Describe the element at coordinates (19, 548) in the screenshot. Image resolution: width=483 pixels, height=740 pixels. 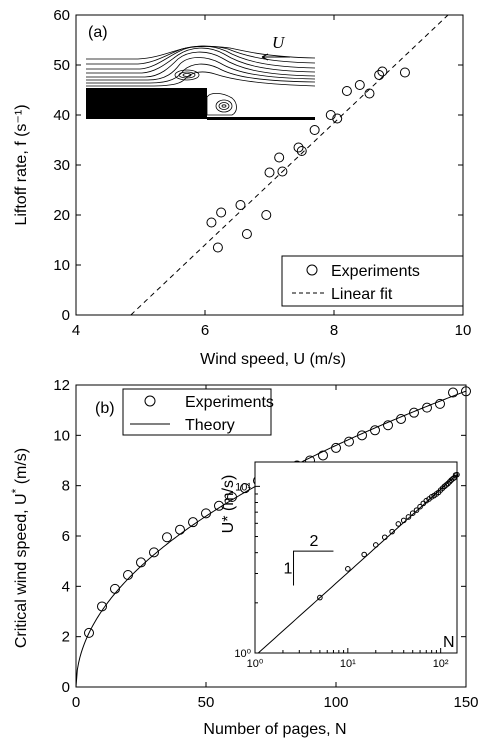
I see `panel-b-y-axis-label: Critical wind speed, U* (m/s)` at that location.